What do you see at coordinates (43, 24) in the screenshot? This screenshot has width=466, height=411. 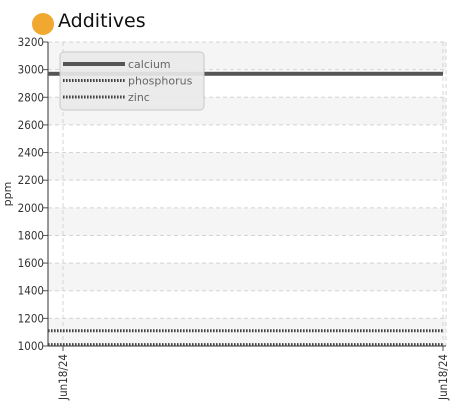 I see `title-dot-icon` at bounding box center [43, 24].